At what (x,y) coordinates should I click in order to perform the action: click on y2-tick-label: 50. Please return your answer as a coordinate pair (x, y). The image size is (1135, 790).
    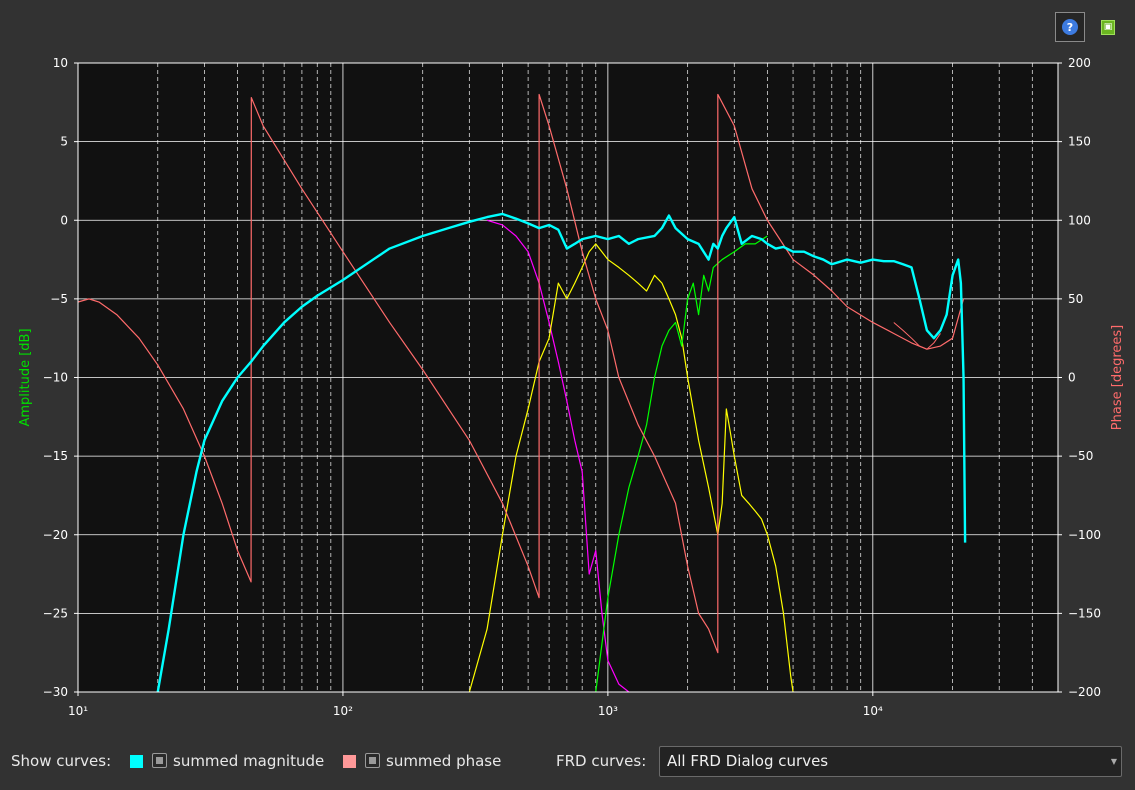
    Looking at the image, I should click on (1075, 299).